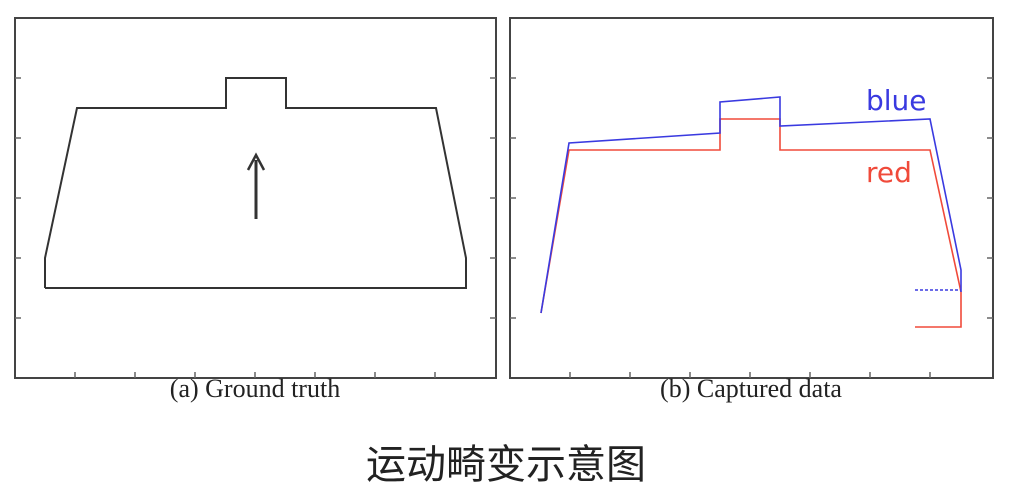 Image resolution: width=1013 pixels, height=503 pixels. Describe the element at coordinates (889, 172) in the screenshot. I see `red-series-label: red` at that location.